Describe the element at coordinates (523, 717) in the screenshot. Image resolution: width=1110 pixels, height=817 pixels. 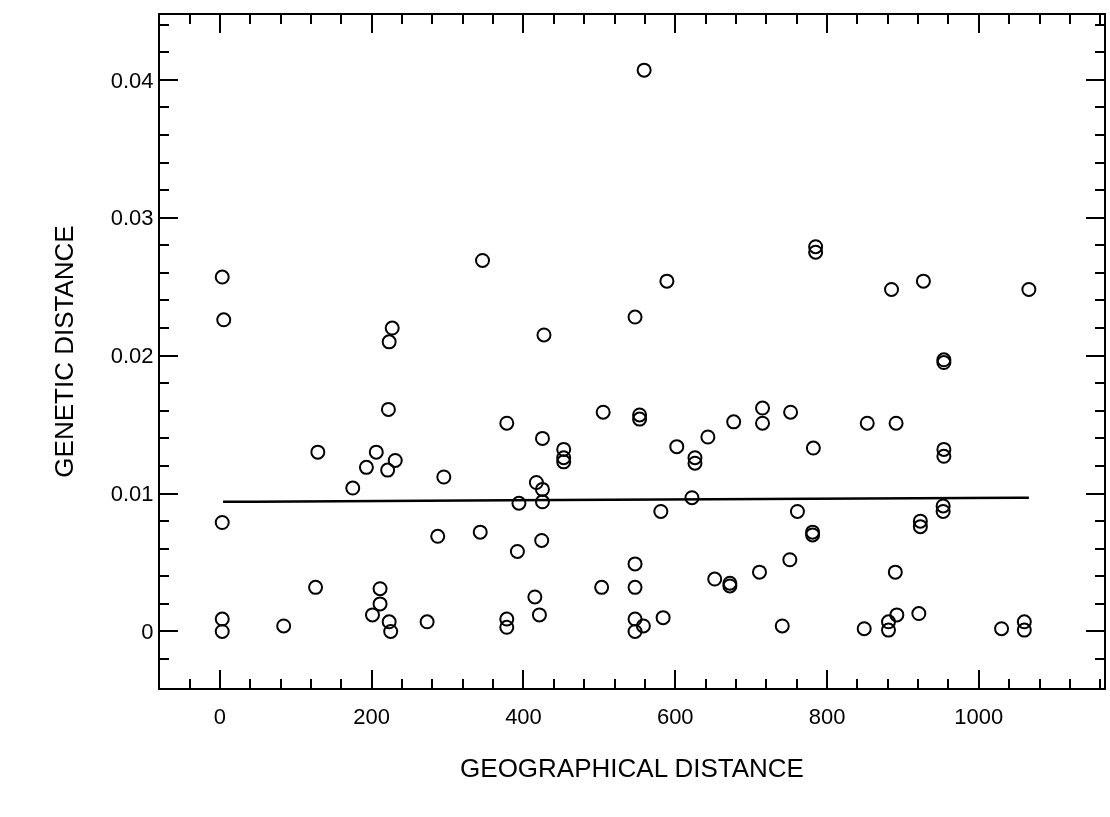
I see `x-tick-label: 400` at that location.